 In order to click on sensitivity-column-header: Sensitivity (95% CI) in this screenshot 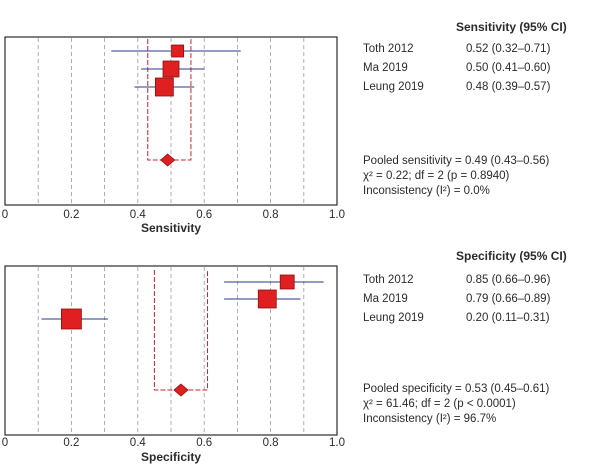, I will do `click(511, 27)`.